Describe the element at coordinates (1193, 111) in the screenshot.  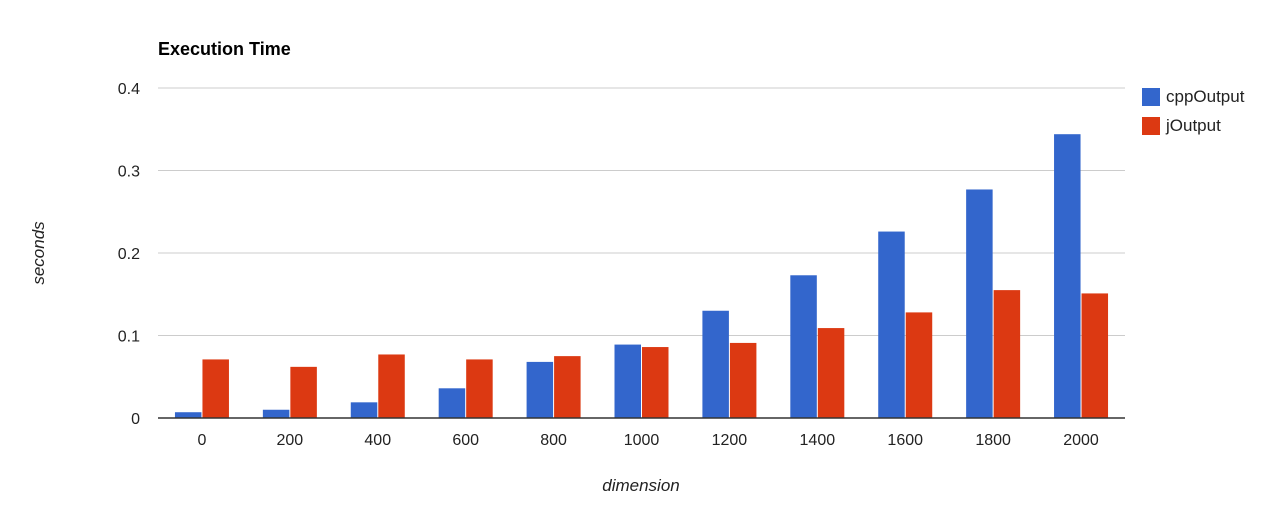
I see `legend: cppOutput jOutput` at that location.